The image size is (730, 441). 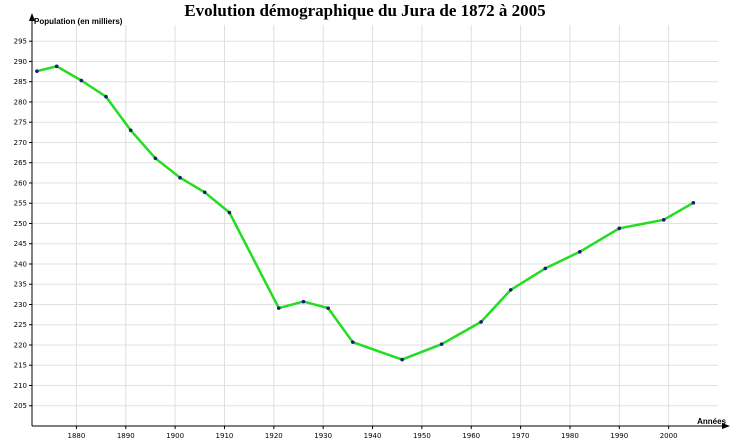 I want to click on y-tick-label: 235, so click(x=20, y=285).